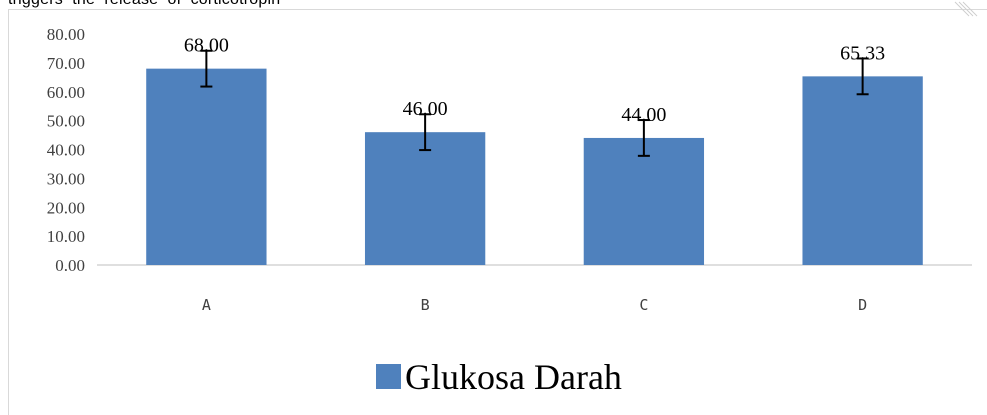  What do you see at coordinates (144, 4) in the screenshot?
I see `page-top-text-fragment: triggers the release of corticotropin` at bounding box center [144, 4].